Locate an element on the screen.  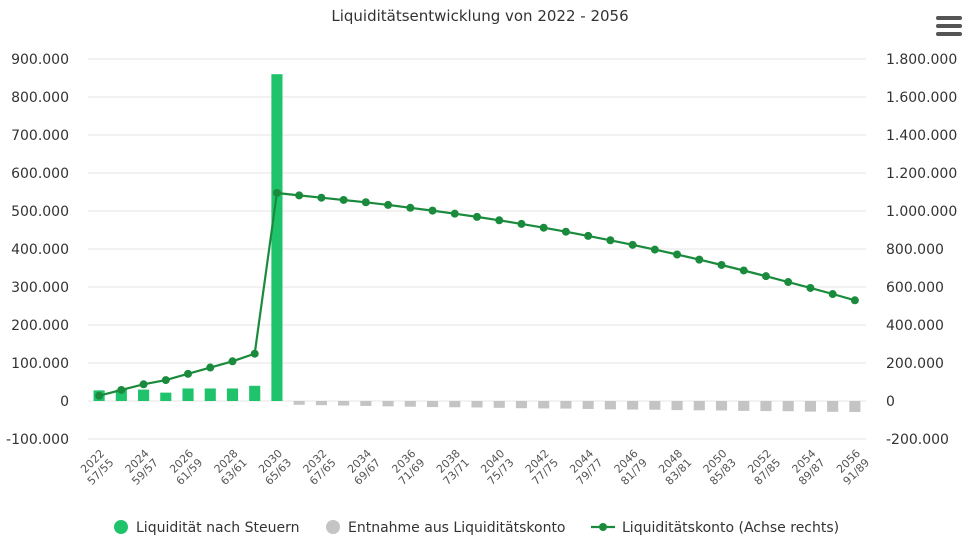
y-left-tick-label: 700.000 is located at coordinates (40, 136).